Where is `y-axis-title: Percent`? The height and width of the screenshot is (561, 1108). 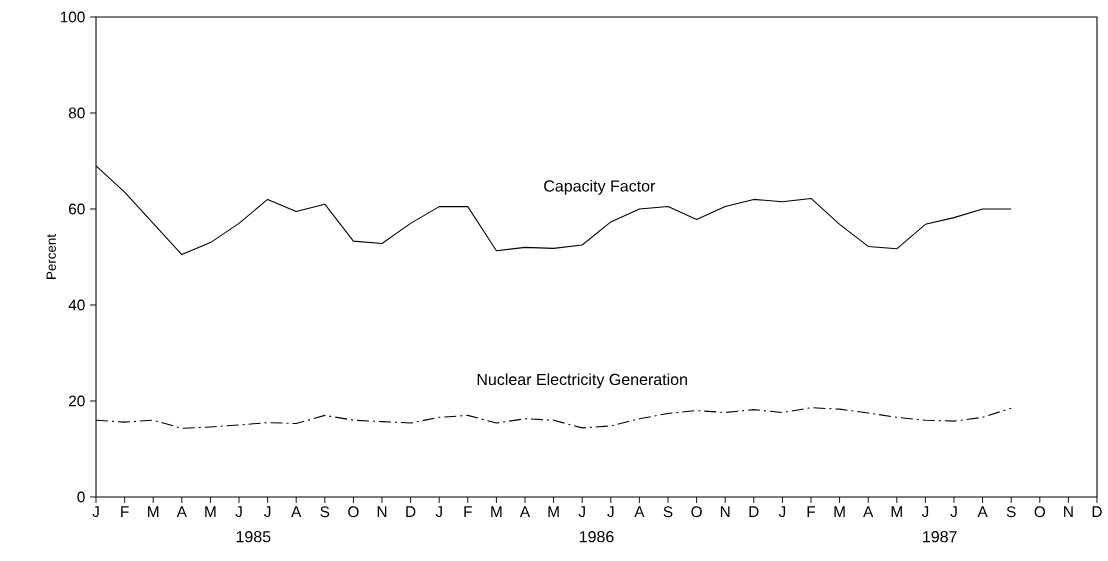 y-axis-title: Percent is located at coordinates (51, 256).